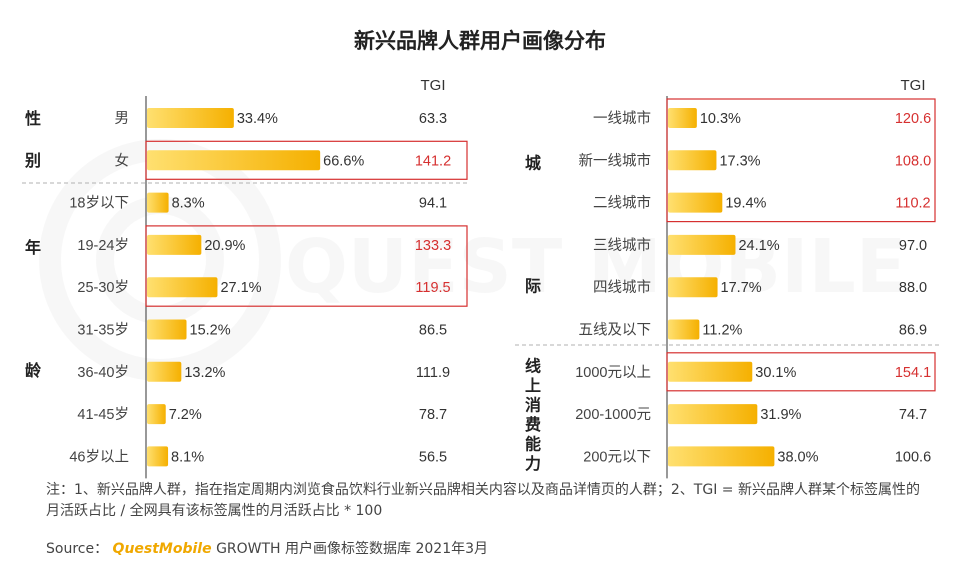  Describe the element at coordinates (103, 287) in the screenshot. I see `category-label: 25-30岁` at that location.